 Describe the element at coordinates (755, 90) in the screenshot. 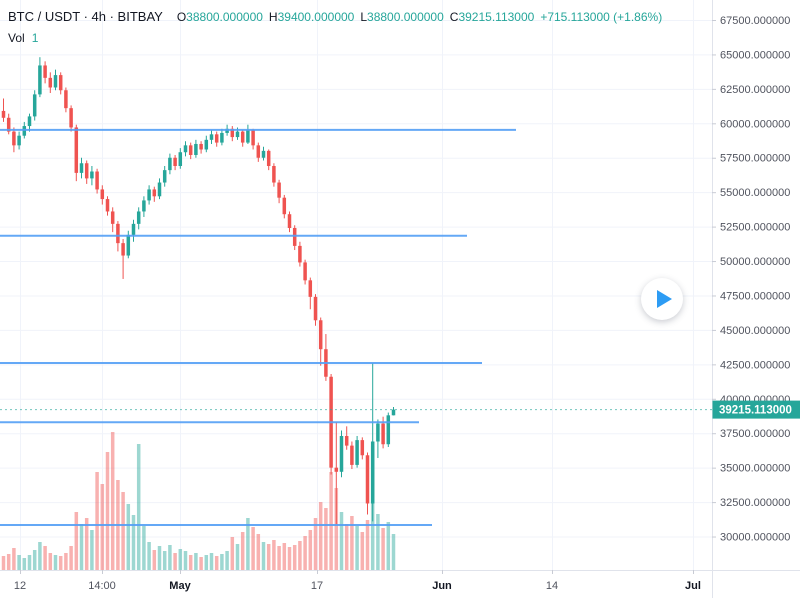

I see `price-tick-label: 62500.000000` at that location.